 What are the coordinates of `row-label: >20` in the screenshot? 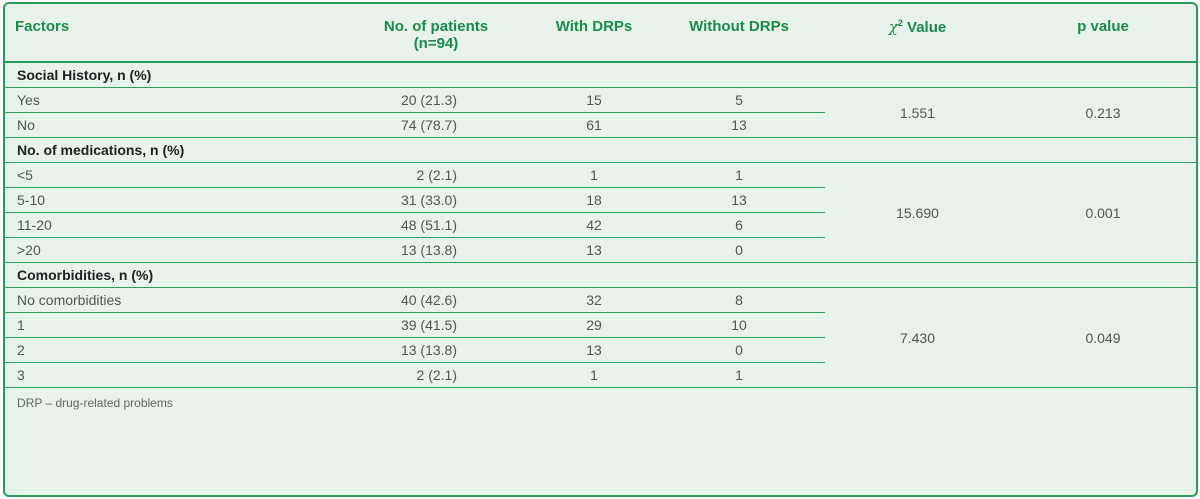 It's located at (146, 250).